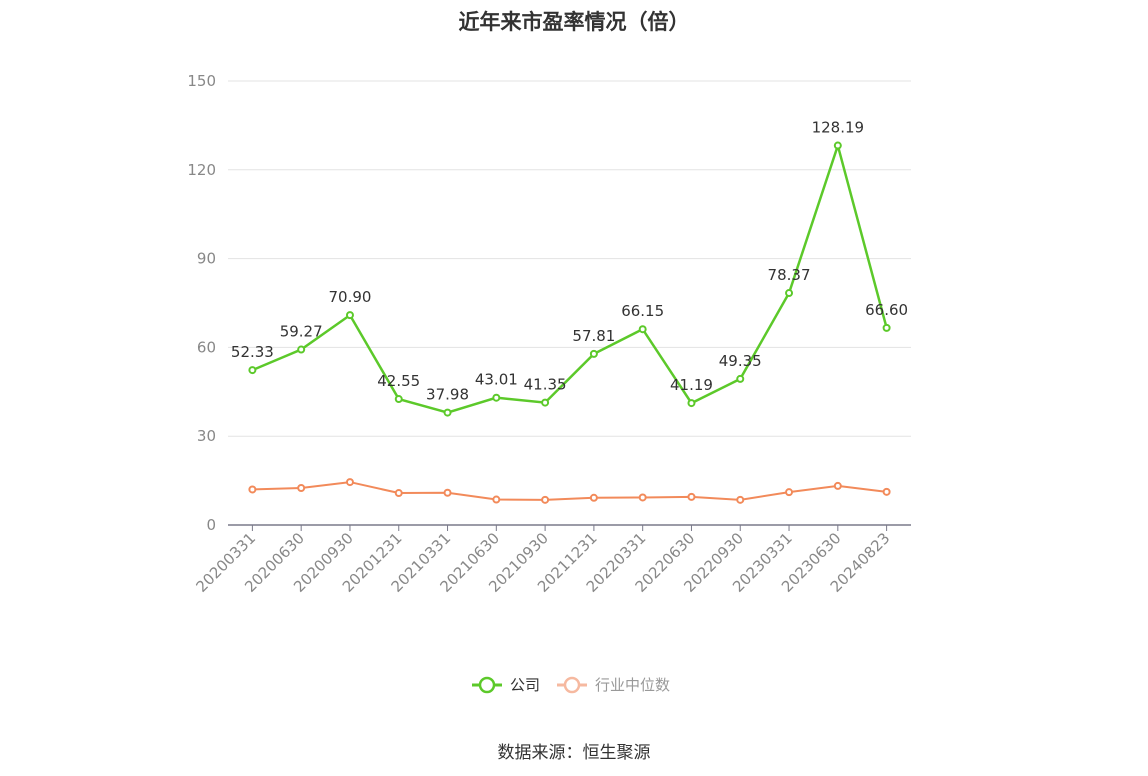 The image size is (1148, 776). I want to click on data-label: 78.37, so click(789, 275).